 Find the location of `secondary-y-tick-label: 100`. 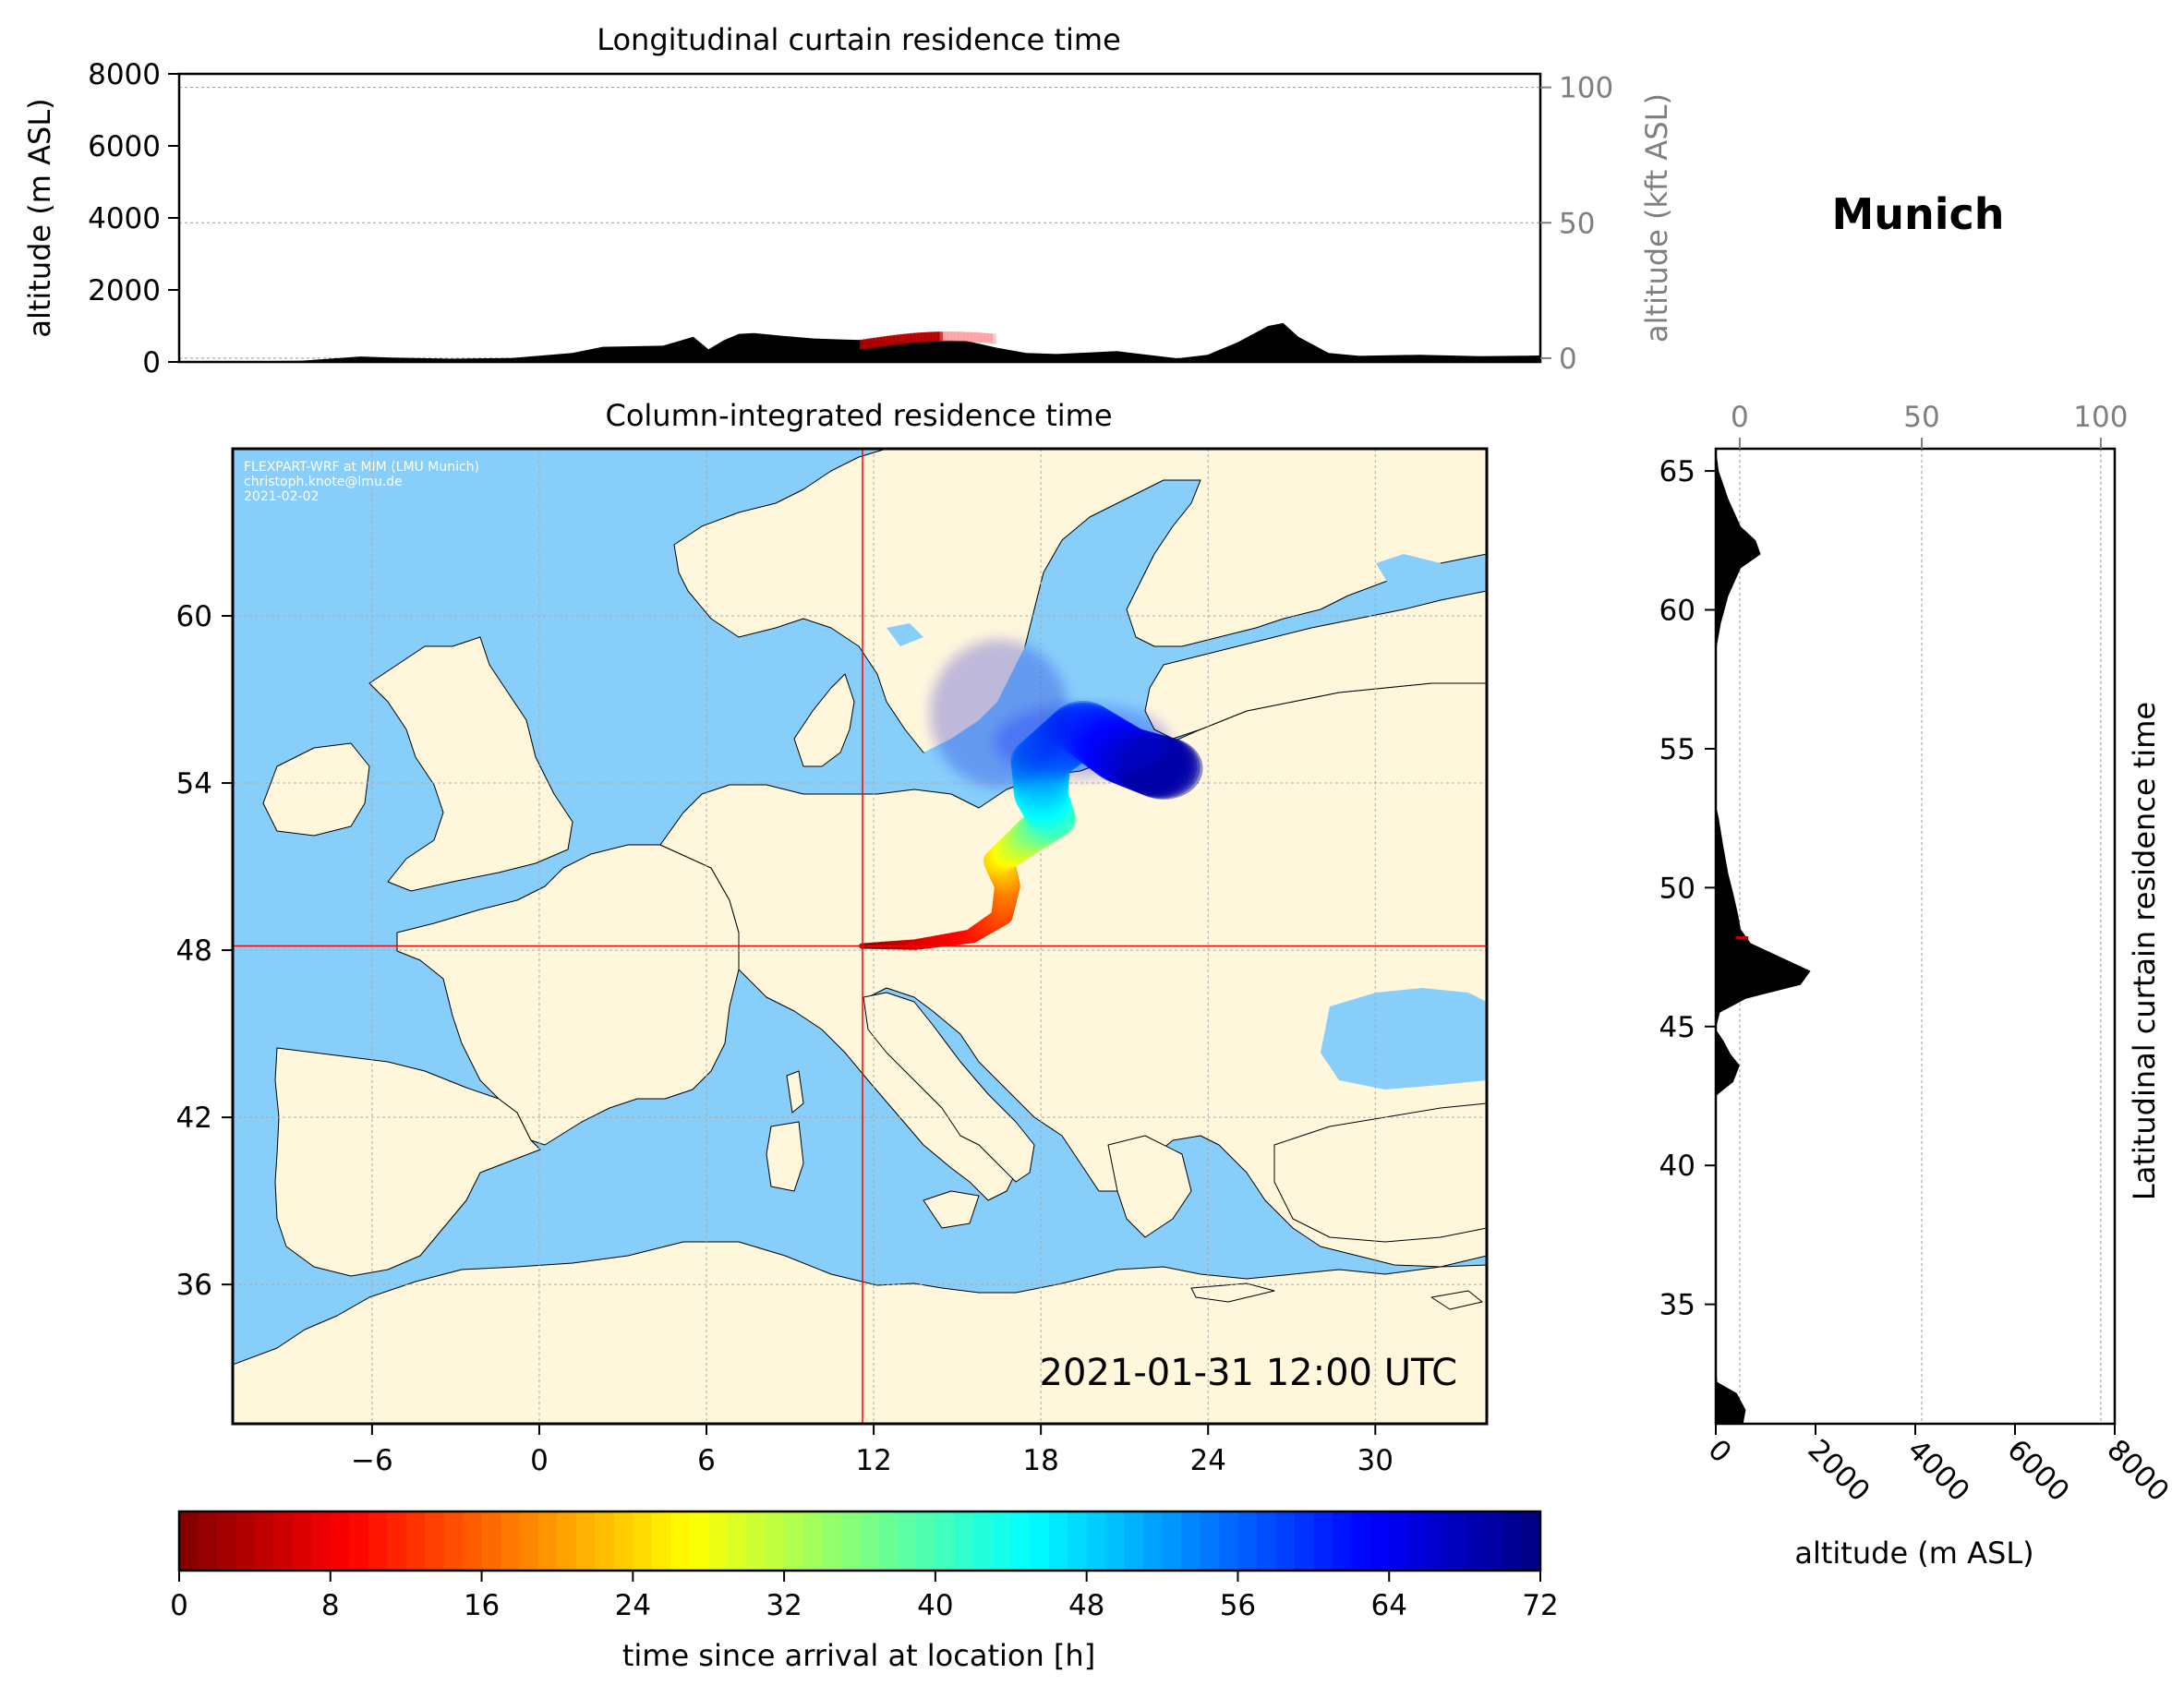

secondary-y-tick-label: 100 is located at coordinates (1586, 88).